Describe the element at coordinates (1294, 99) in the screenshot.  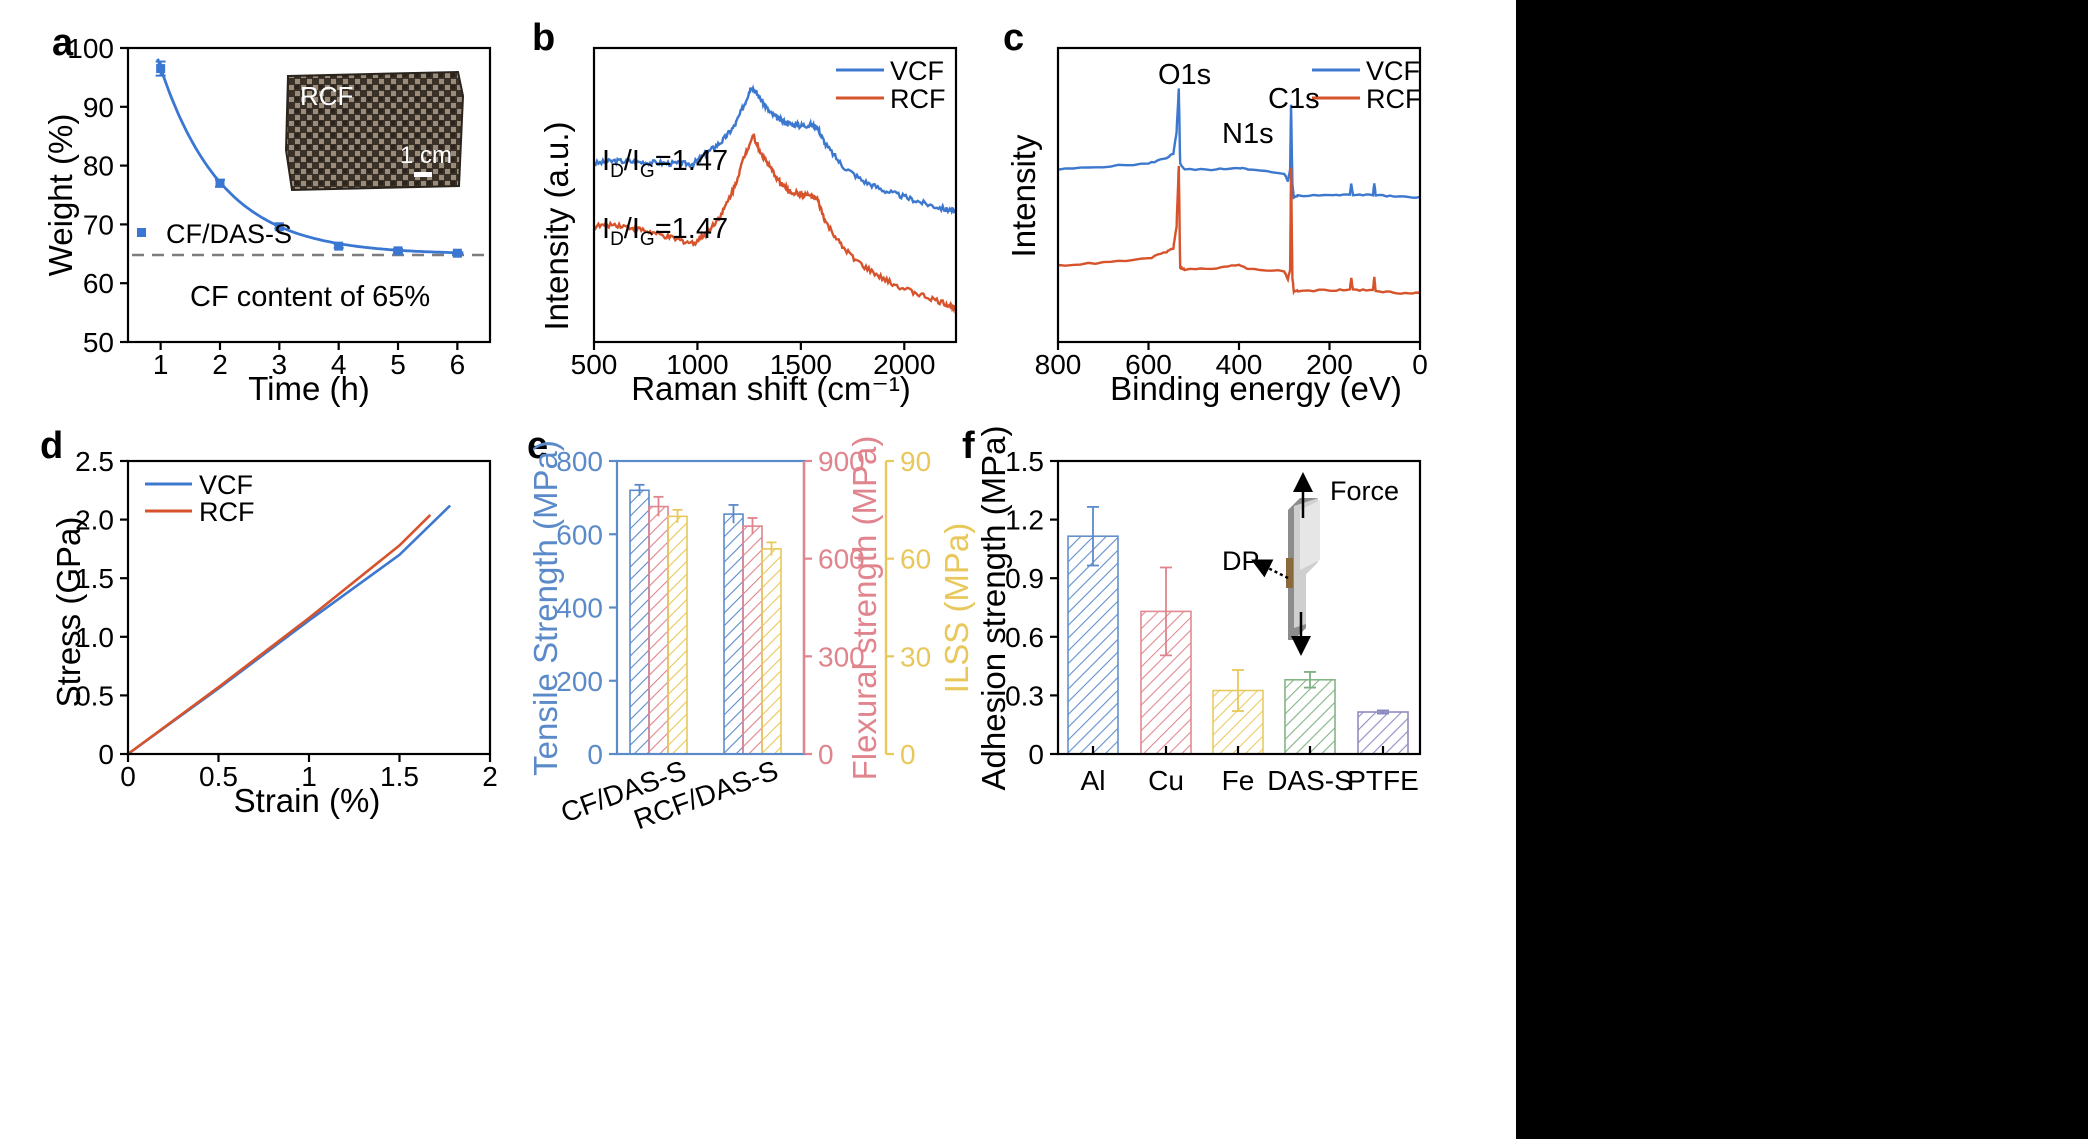
I see `c-annotation-c1s: C1s` at that location.